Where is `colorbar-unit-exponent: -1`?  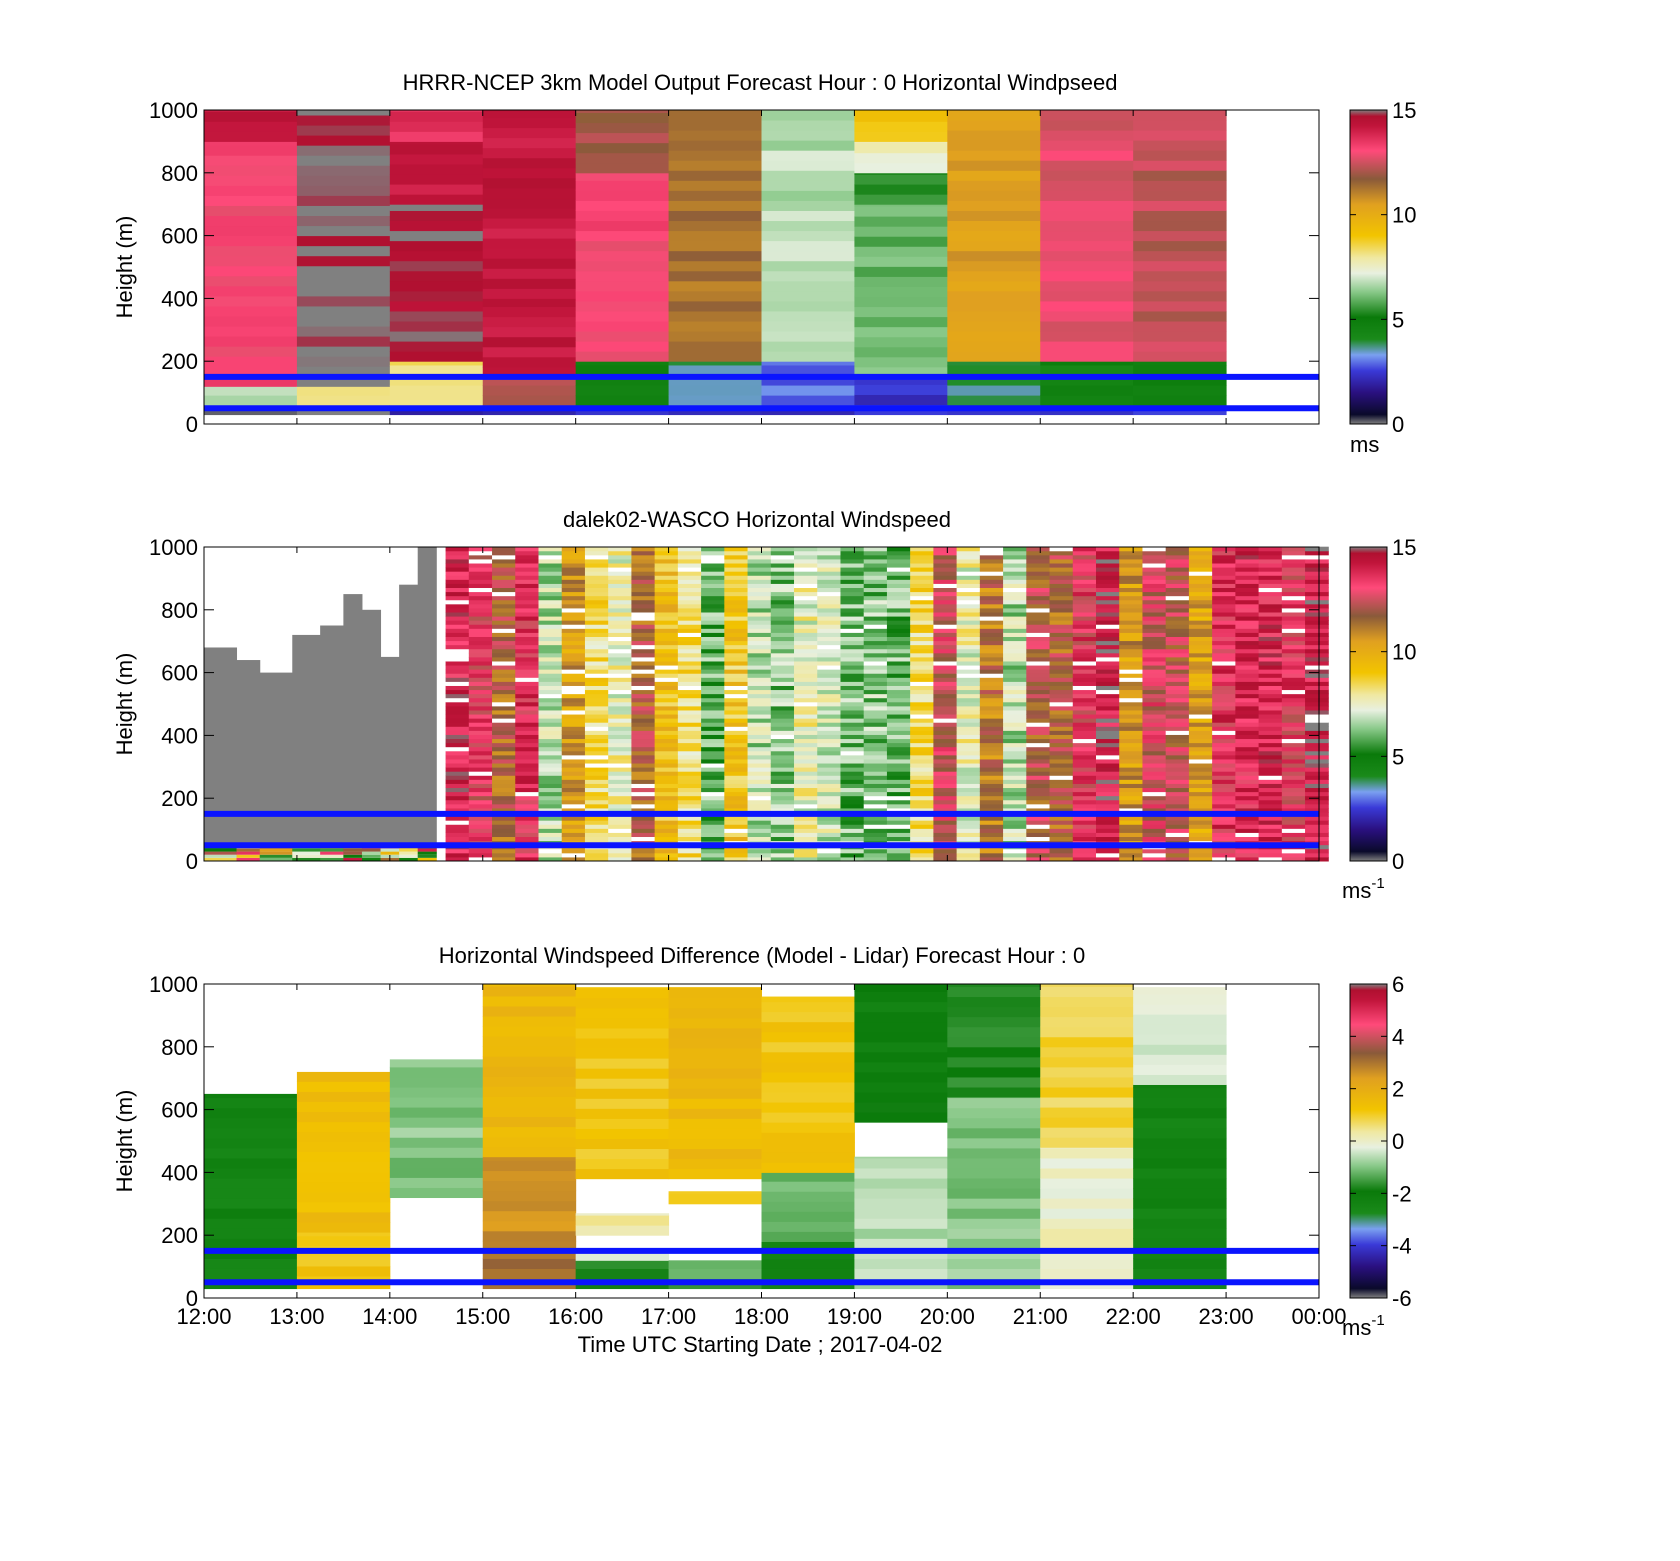 colorbar-unit-exponent: -1 is located at coordinates (1377, 883).